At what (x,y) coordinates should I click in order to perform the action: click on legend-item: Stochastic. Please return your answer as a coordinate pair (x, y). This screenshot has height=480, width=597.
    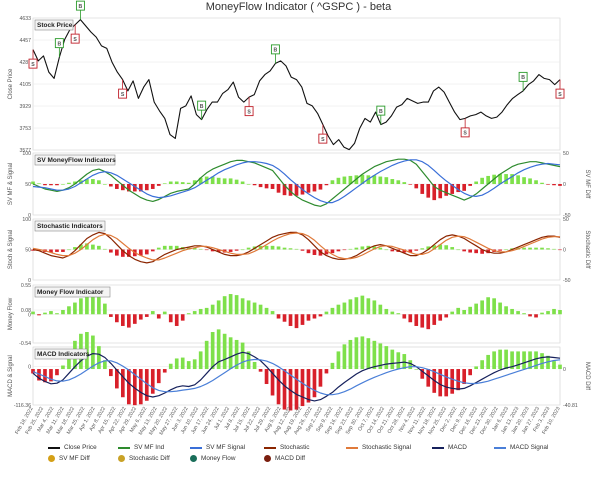
    Looking at the image, I should click on (286, 447).